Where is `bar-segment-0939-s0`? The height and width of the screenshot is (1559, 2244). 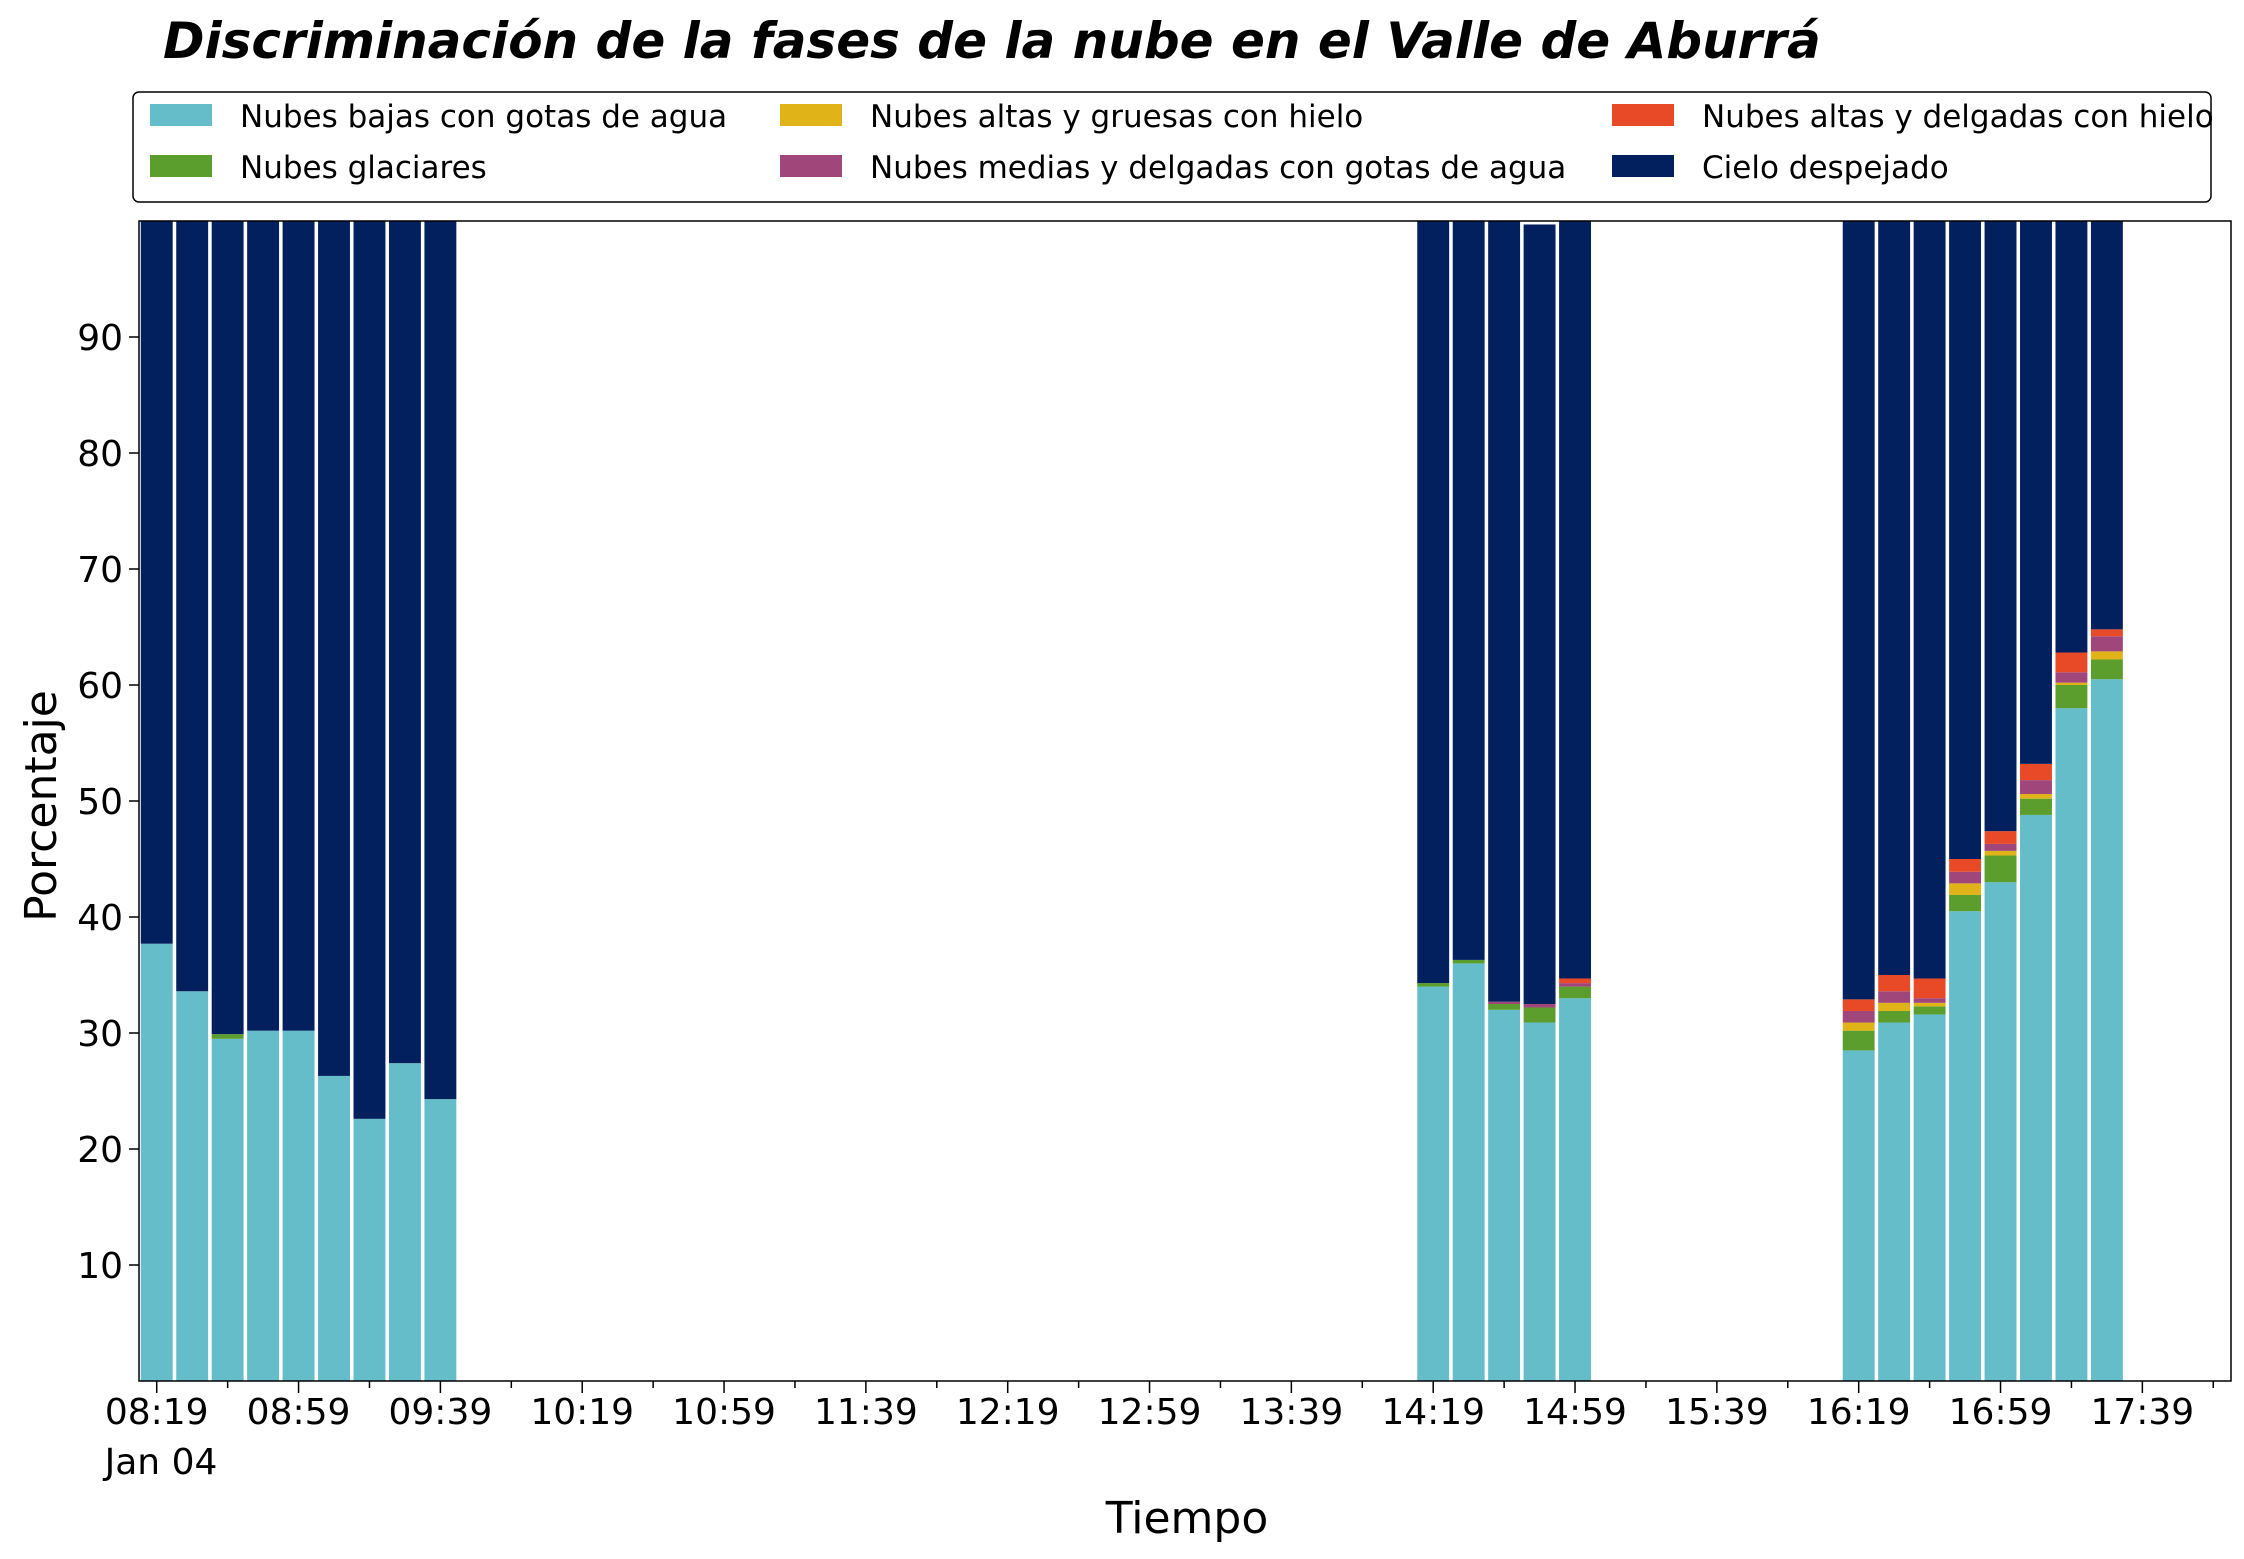 bar-segment-0939-s0 is located at coordinates (440, 1240).